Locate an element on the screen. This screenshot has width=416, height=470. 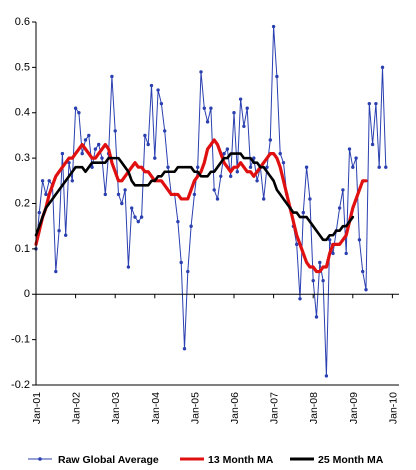
y-tick-label: 0.5 is located at coordinates (22, 67).